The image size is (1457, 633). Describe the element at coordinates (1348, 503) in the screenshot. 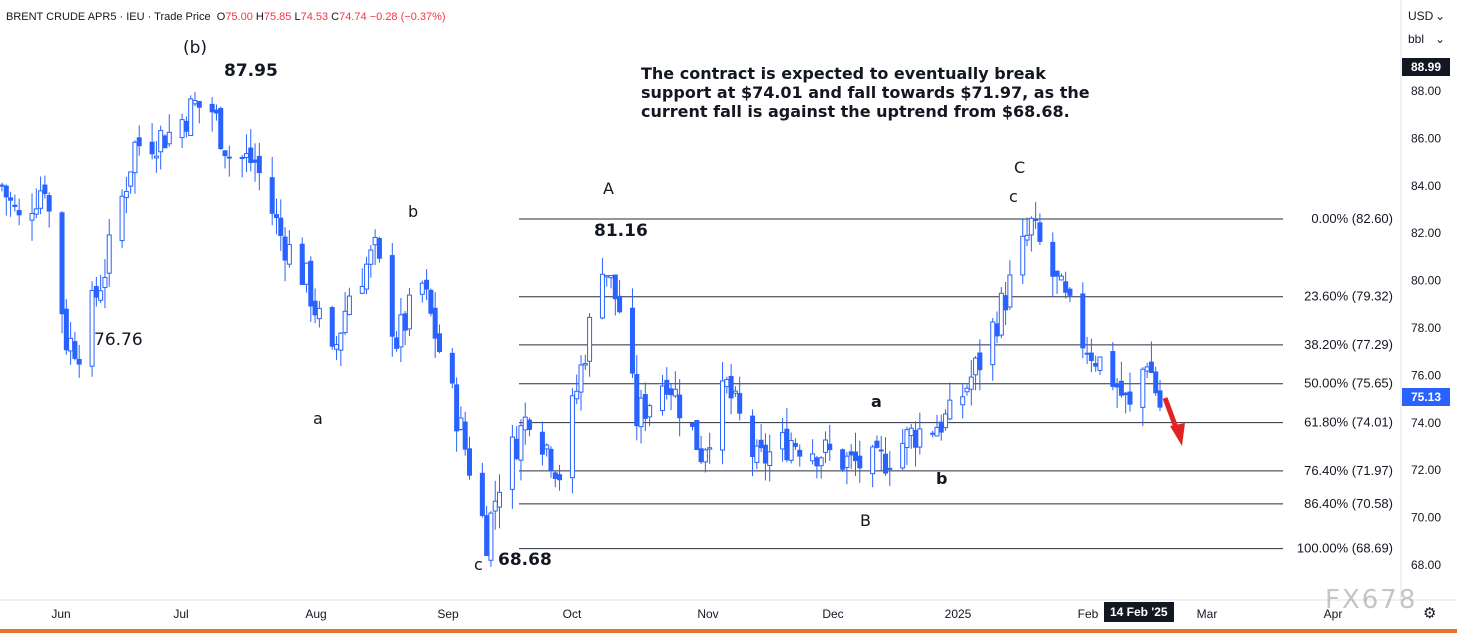

I see `fib-level-label: 86.40% (70.58)` at that location.